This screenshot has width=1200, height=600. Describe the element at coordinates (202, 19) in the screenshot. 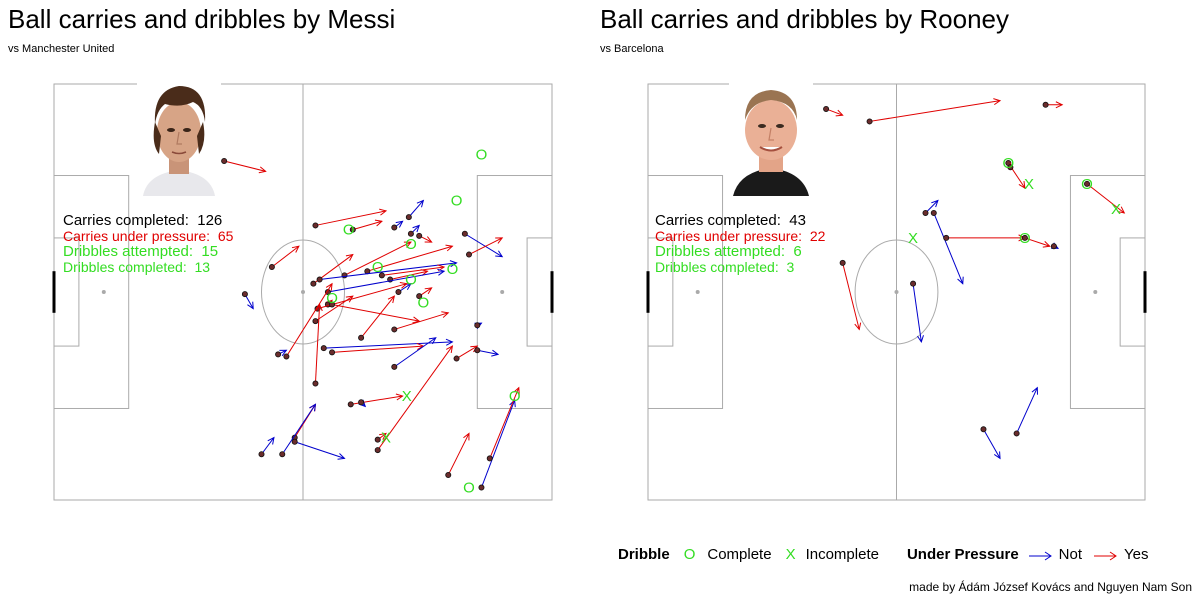

I see `chart-title-messi: Ball carries and dribbles by Messi` at that location.